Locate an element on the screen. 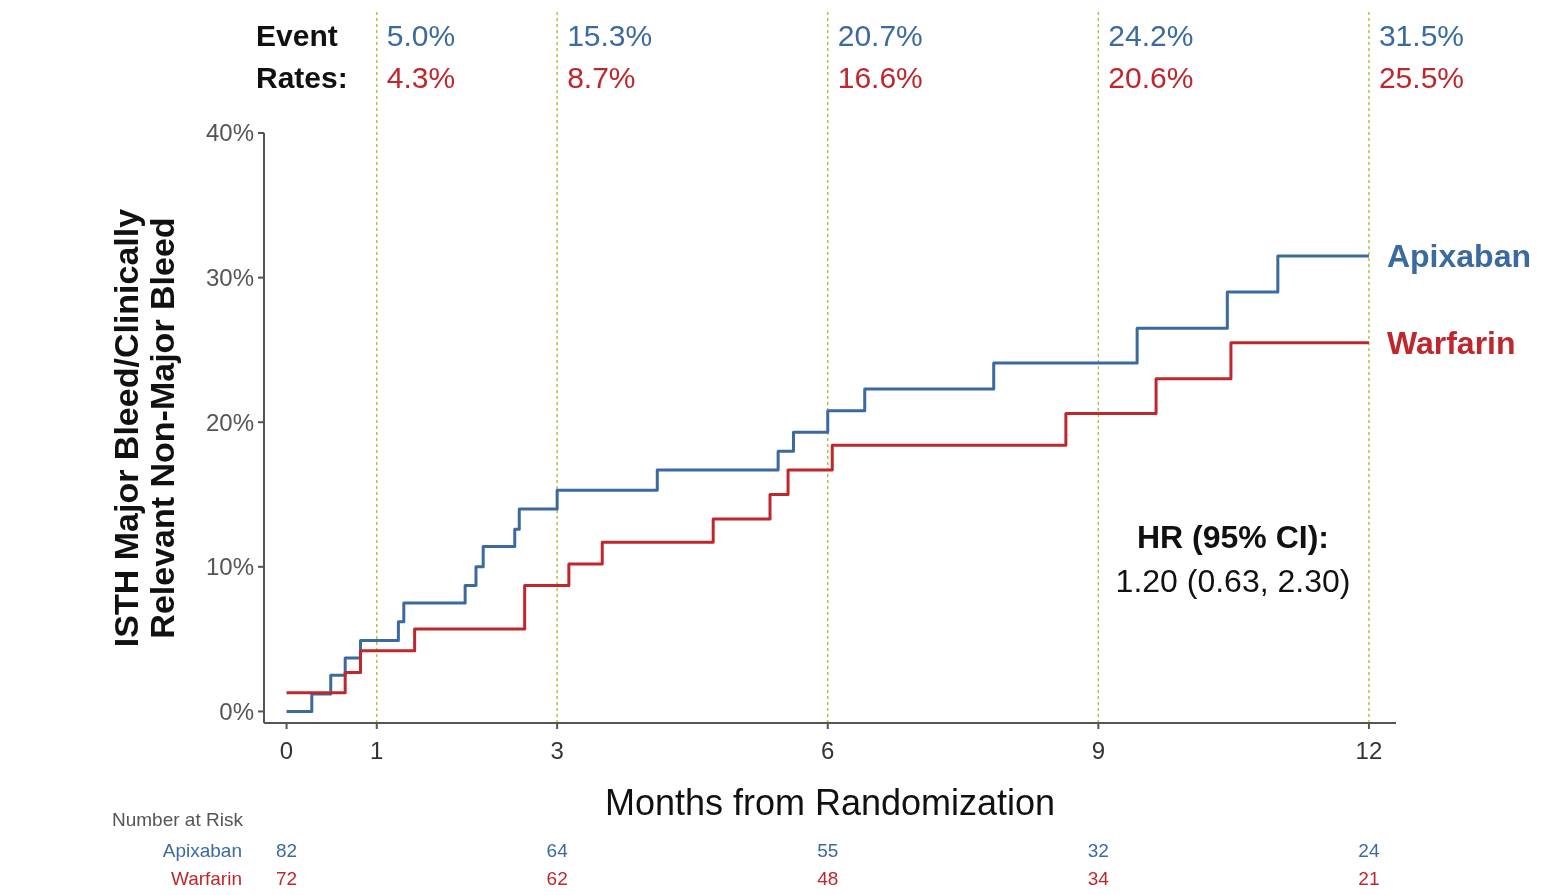 This screenshot has height=895, width=1550. x-tick-label: 6 is located at coordinates (828, 750).